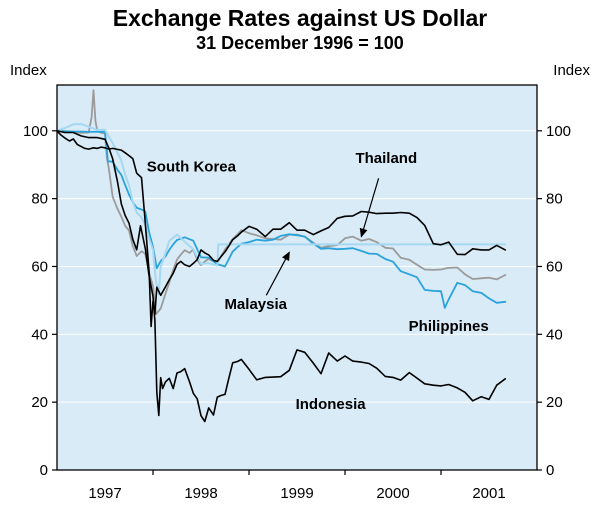 This screenshot has height=523, width=600. What do you see at coordinates (449, 326) in the screenshot?
I see `annotation-label-philippines: Philippines` at bounding box center [449, 326].